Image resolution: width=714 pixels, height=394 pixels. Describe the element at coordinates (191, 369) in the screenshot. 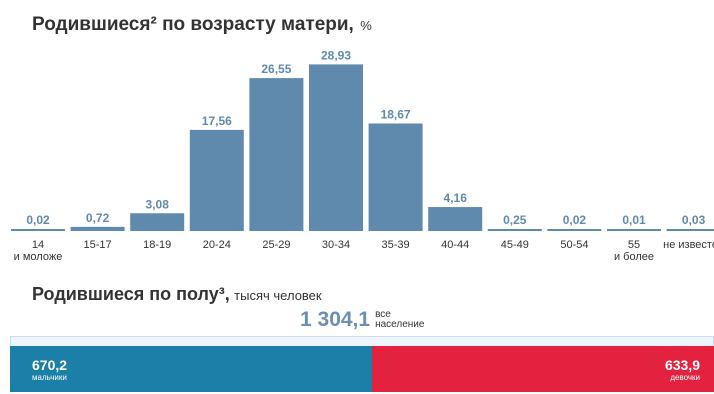

I see `boys-bar: 670,2 мальчики` at that location.